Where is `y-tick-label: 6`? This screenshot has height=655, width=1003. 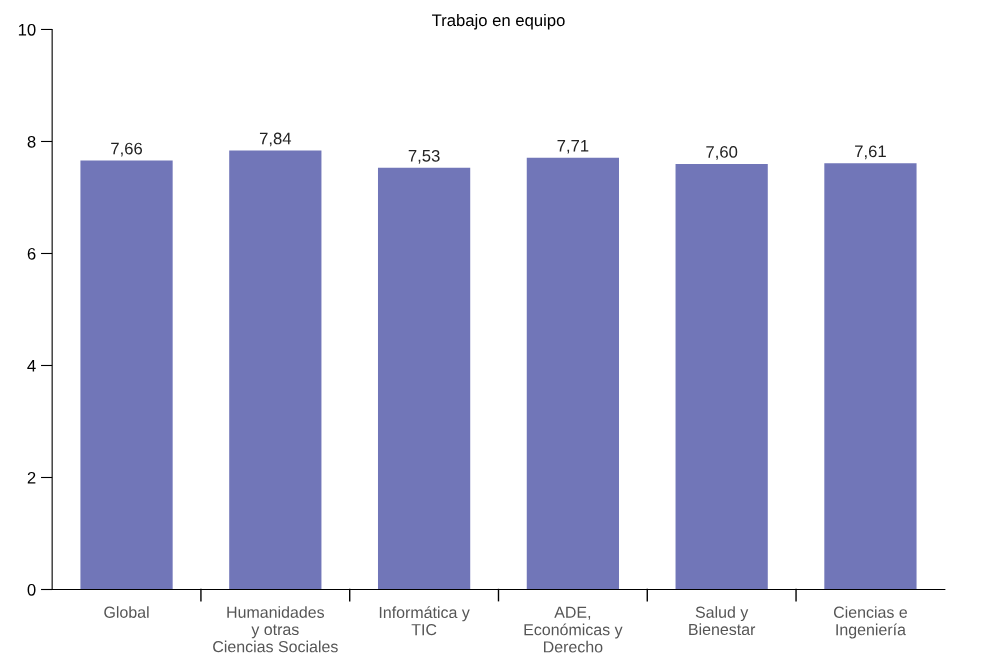
y-tick-label: 6 is located at coordinates (31, 253).